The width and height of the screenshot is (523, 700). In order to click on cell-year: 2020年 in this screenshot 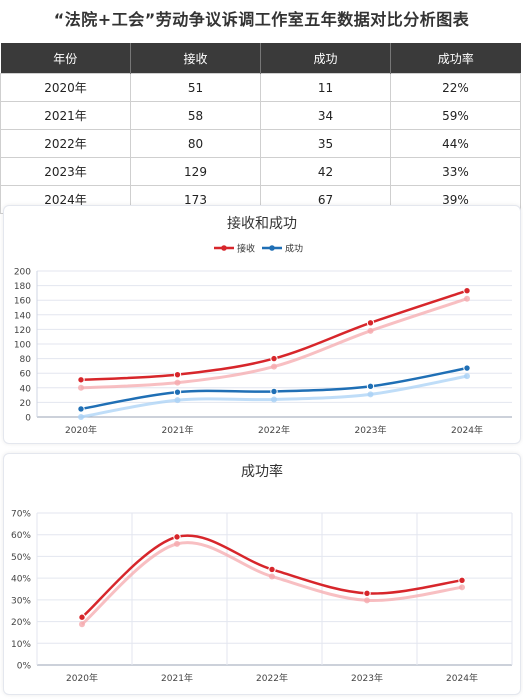, I will do `click(65, 87)`.